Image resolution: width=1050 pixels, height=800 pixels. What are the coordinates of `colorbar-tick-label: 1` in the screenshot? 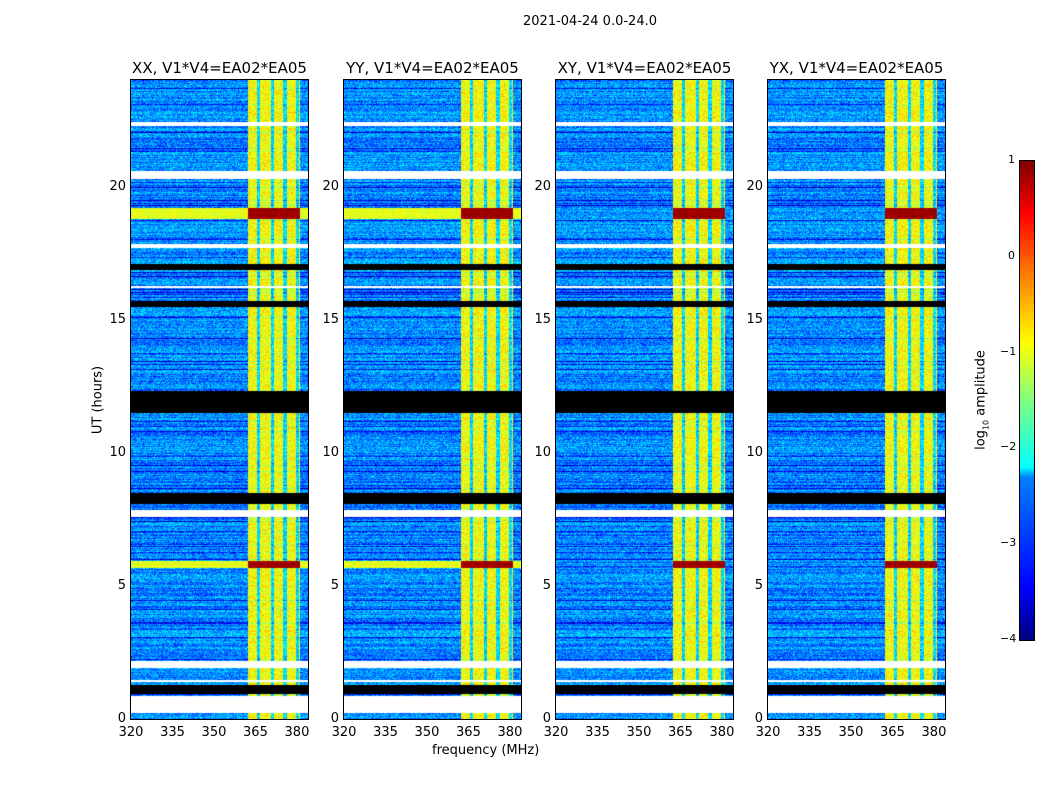 It's located at (1011, 159).